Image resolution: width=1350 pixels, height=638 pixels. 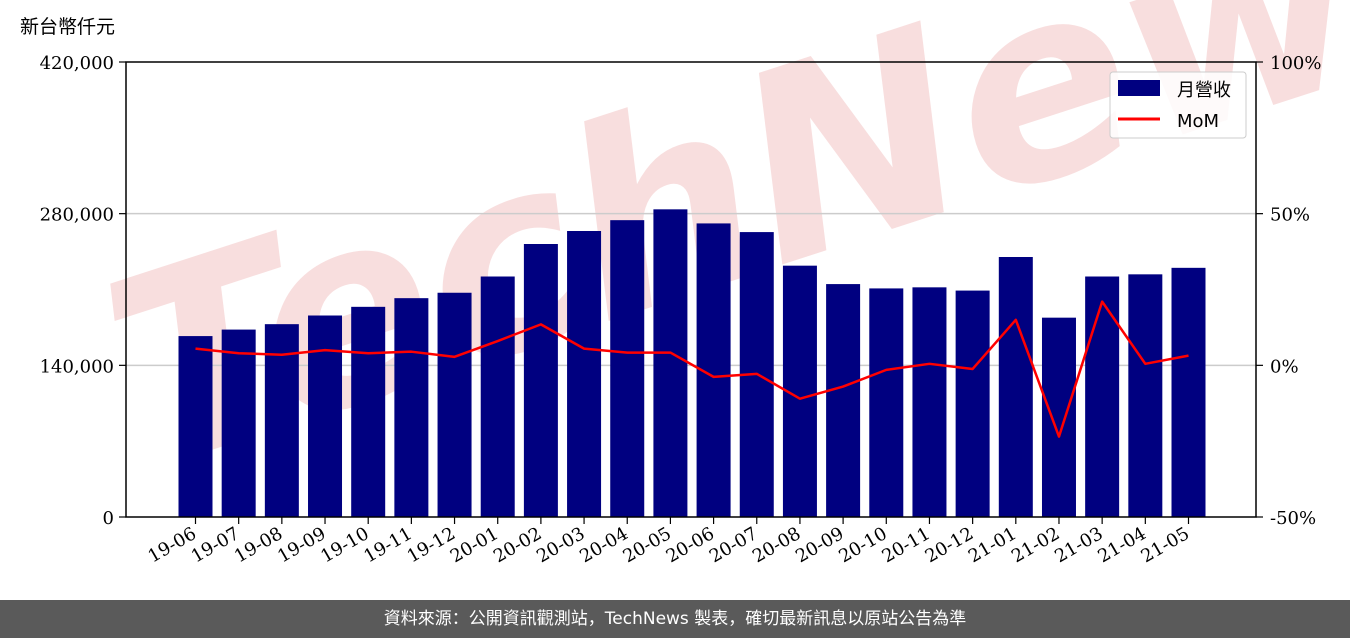 What do you see at coordinates (949, 545) in the screenshot?
I see `x-tick-label: 20-12` at bounding box center [949, 545].